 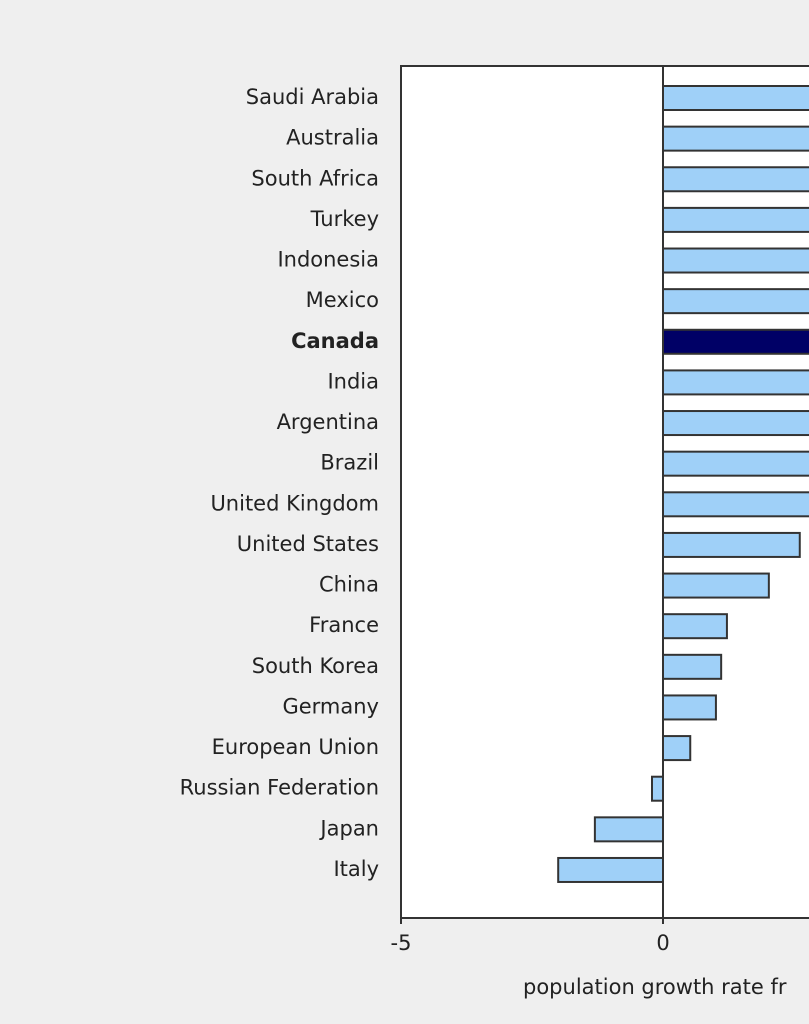 I want to click on y-tick-label: Russian Federation, so click(x=279, y=788).